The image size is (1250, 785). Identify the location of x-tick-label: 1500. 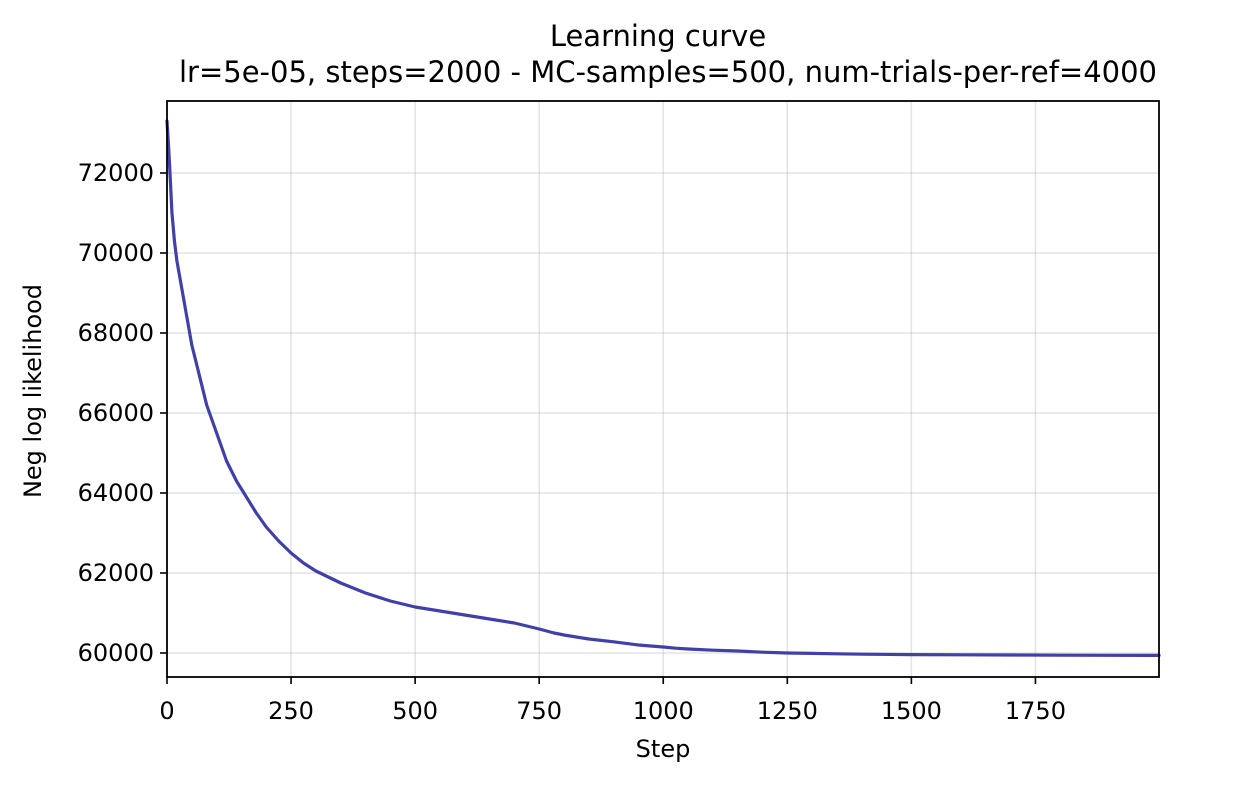
(911, 711).